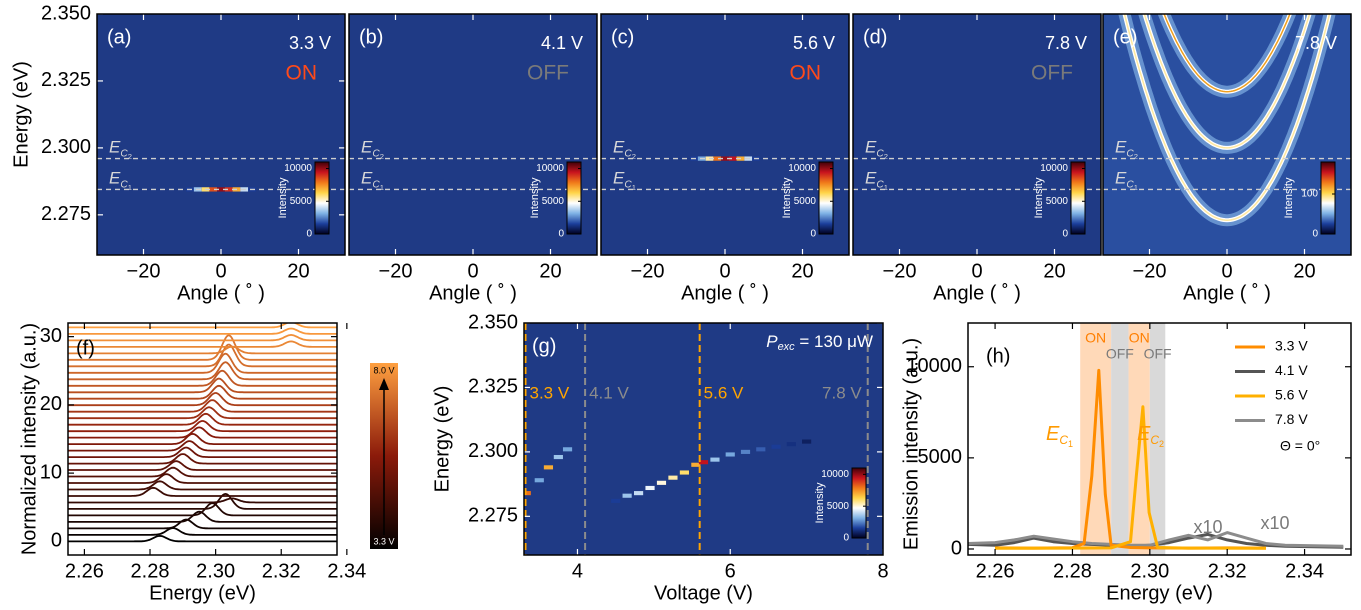 This screenshot has width=1361, height=610. I want to click on y-tick-label: 10000, so click(934, 366).